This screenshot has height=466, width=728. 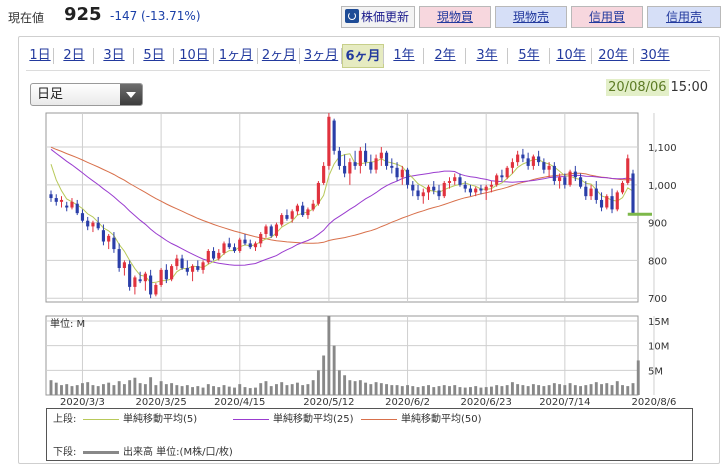 I want to click on legend-ma25: 単純移動平均(25), so click(x=289, y=420).